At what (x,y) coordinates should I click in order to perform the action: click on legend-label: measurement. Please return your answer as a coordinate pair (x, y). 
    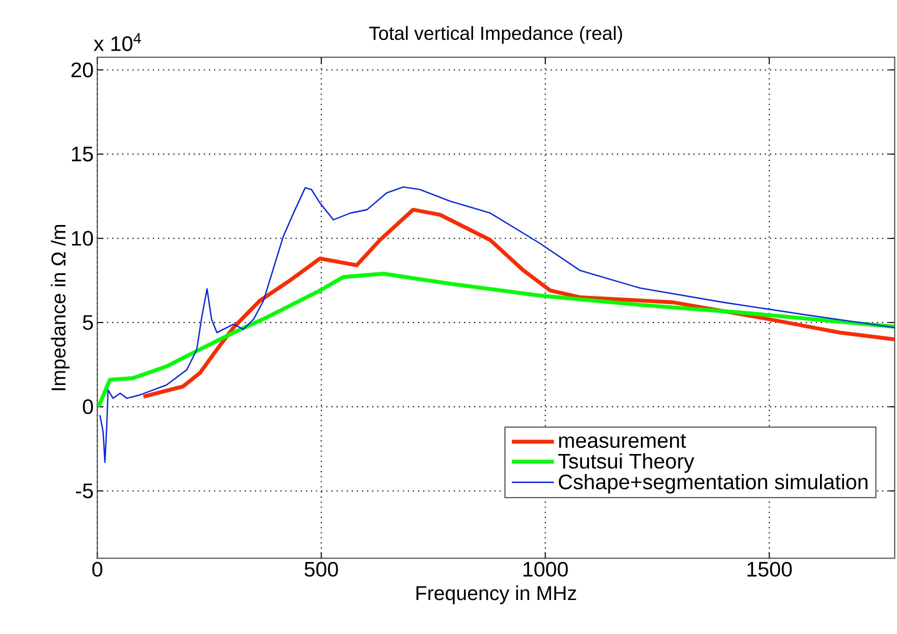
    Looking at the image, I should click on (622, 441).